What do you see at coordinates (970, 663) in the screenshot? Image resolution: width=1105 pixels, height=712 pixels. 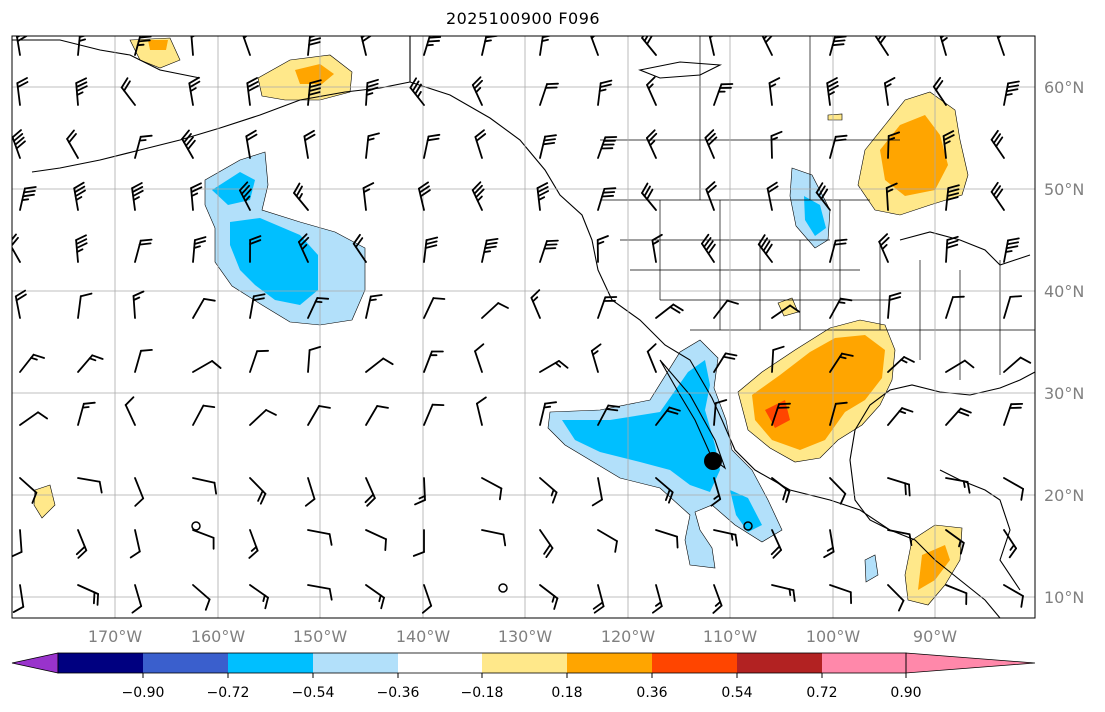 I see `colorbar-extend-max` at bounding box center [970, 663].